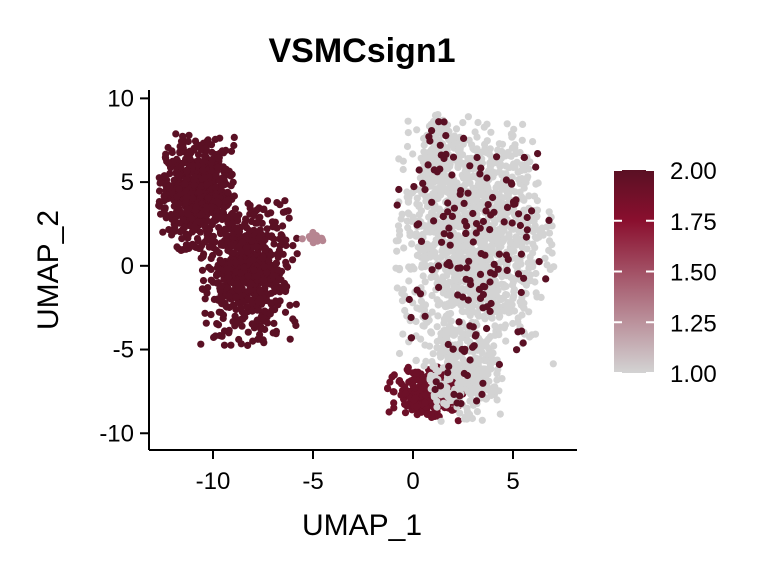 The image size is (768, 581). What do you see at coordinates (48, 270) in the screenshot?
I see `y-axis-title: UMAP_2` at bounding box center [48, 270].